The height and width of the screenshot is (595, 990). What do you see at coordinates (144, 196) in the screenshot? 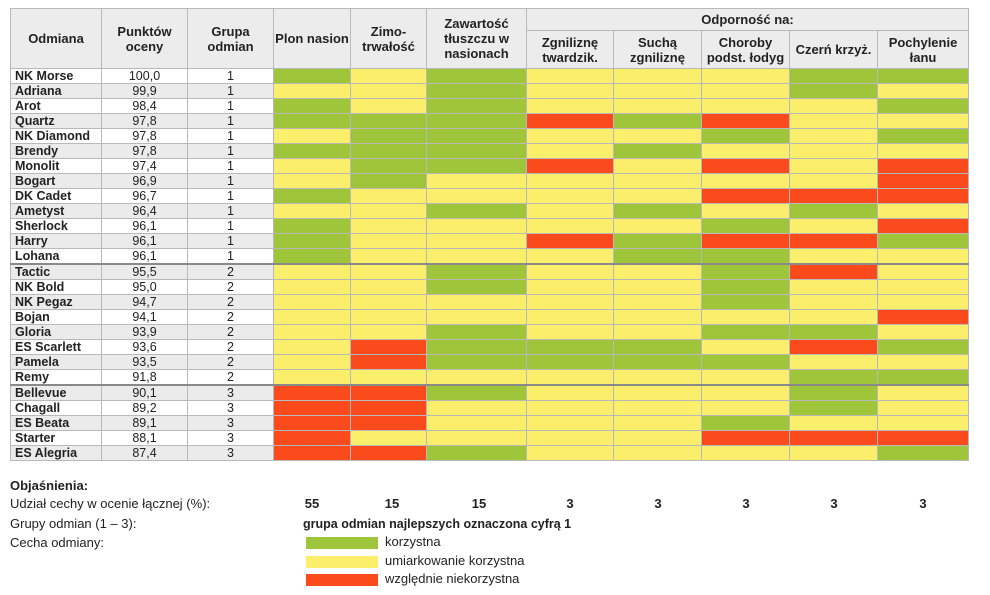
I see `variety-points: 96,7` at bounding box center [144, 196].